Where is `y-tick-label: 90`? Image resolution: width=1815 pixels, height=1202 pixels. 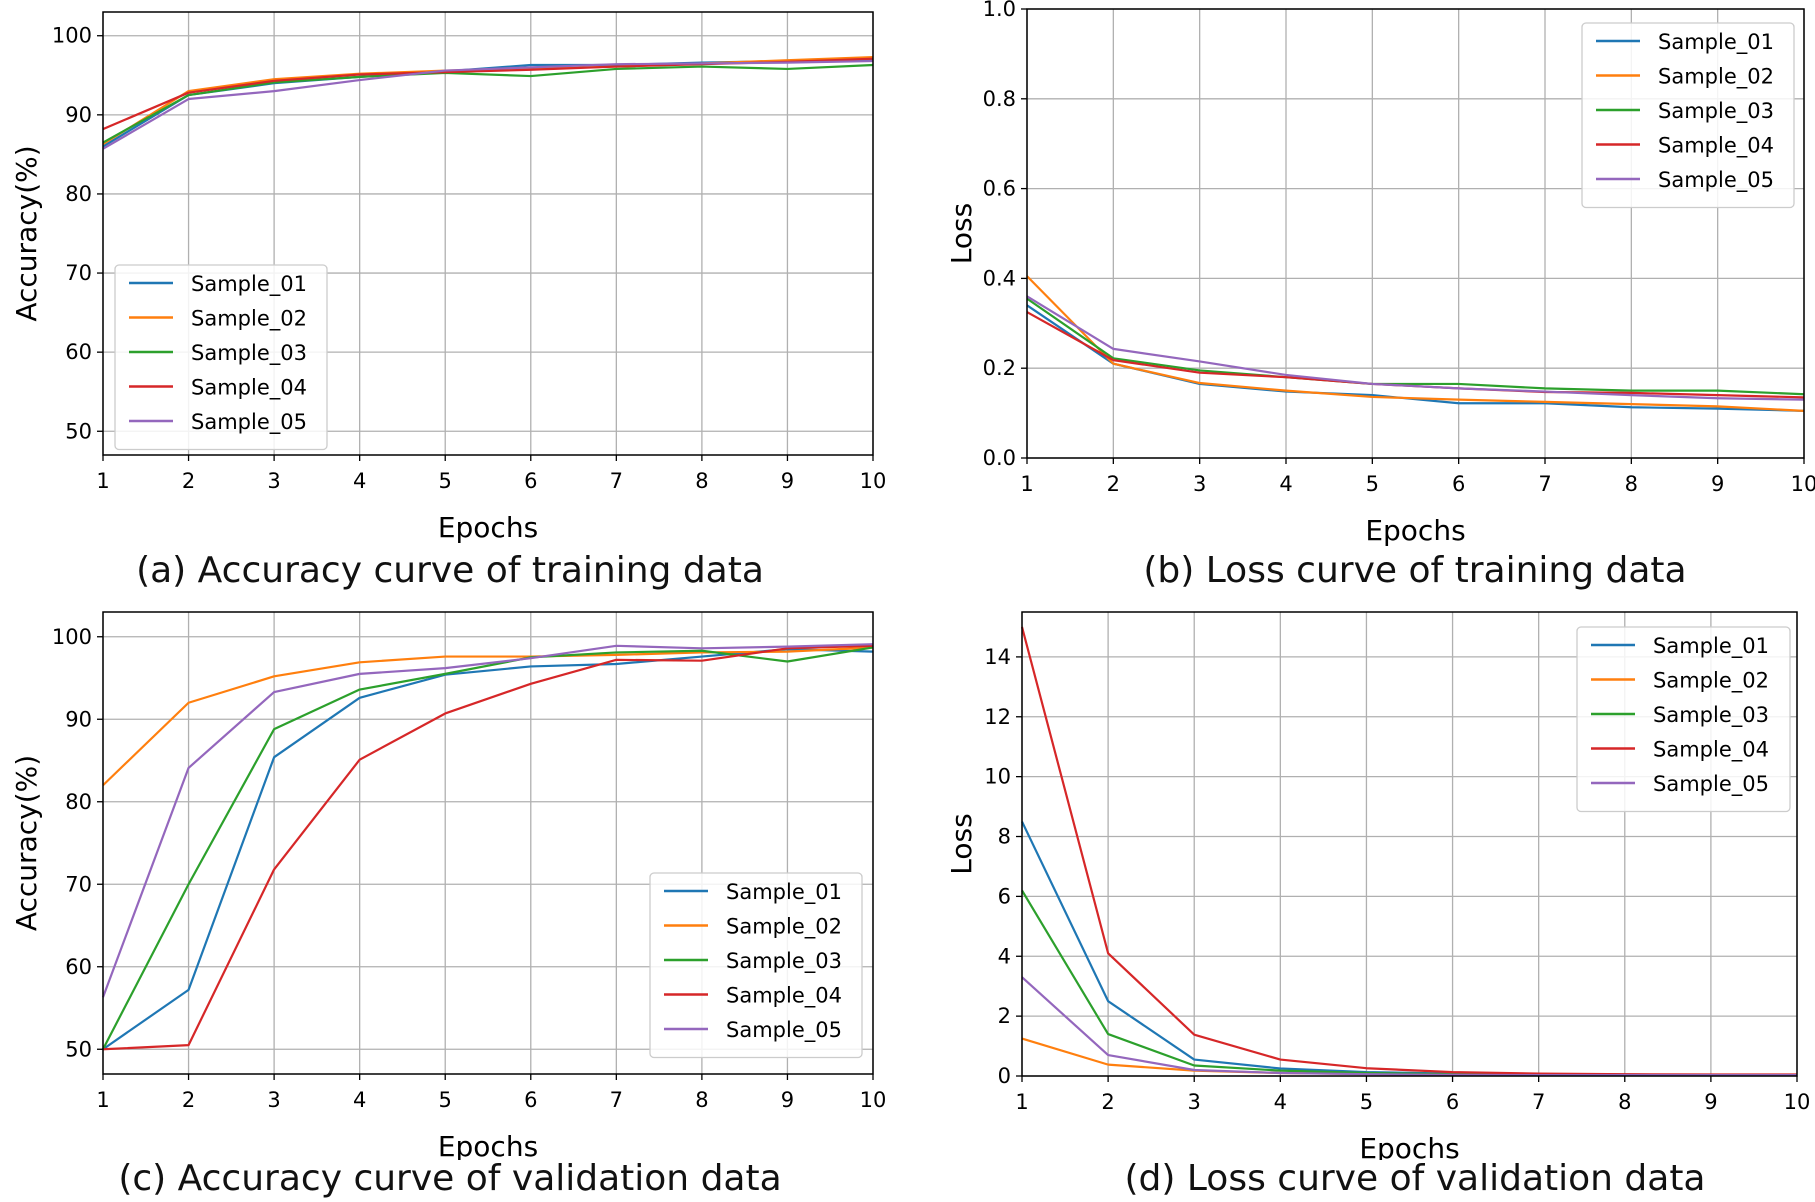 y-tick-label: 90 is located at coordinates (78, 115).